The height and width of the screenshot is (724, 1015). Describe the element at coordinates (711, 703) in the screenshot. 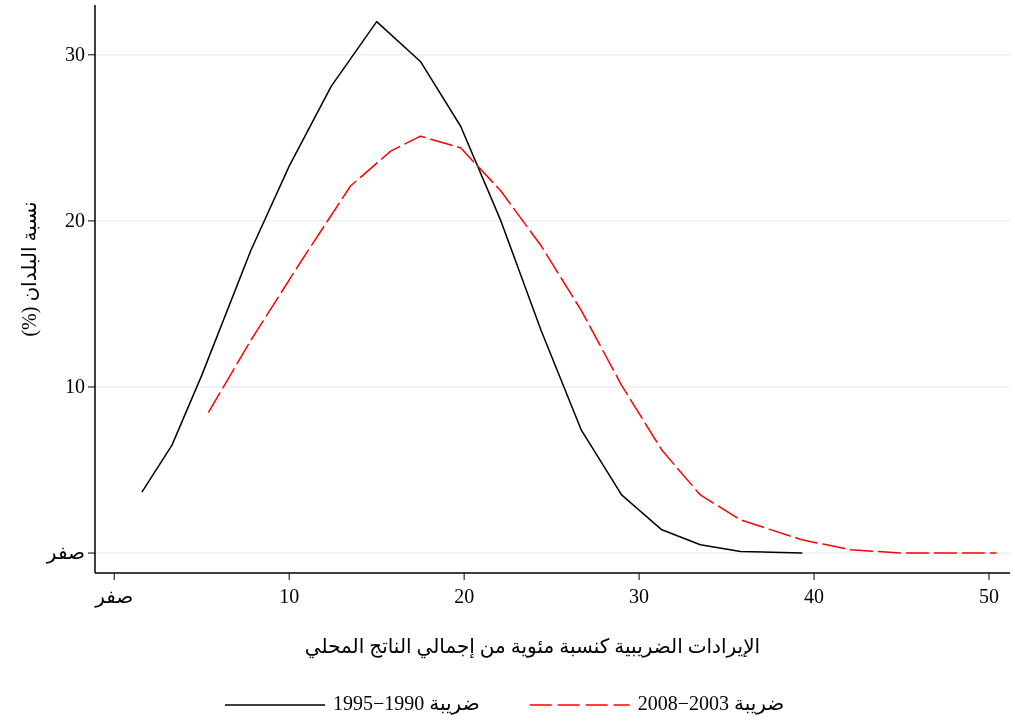

I see `legend-label: ضريبة 2003−2008` at that location.